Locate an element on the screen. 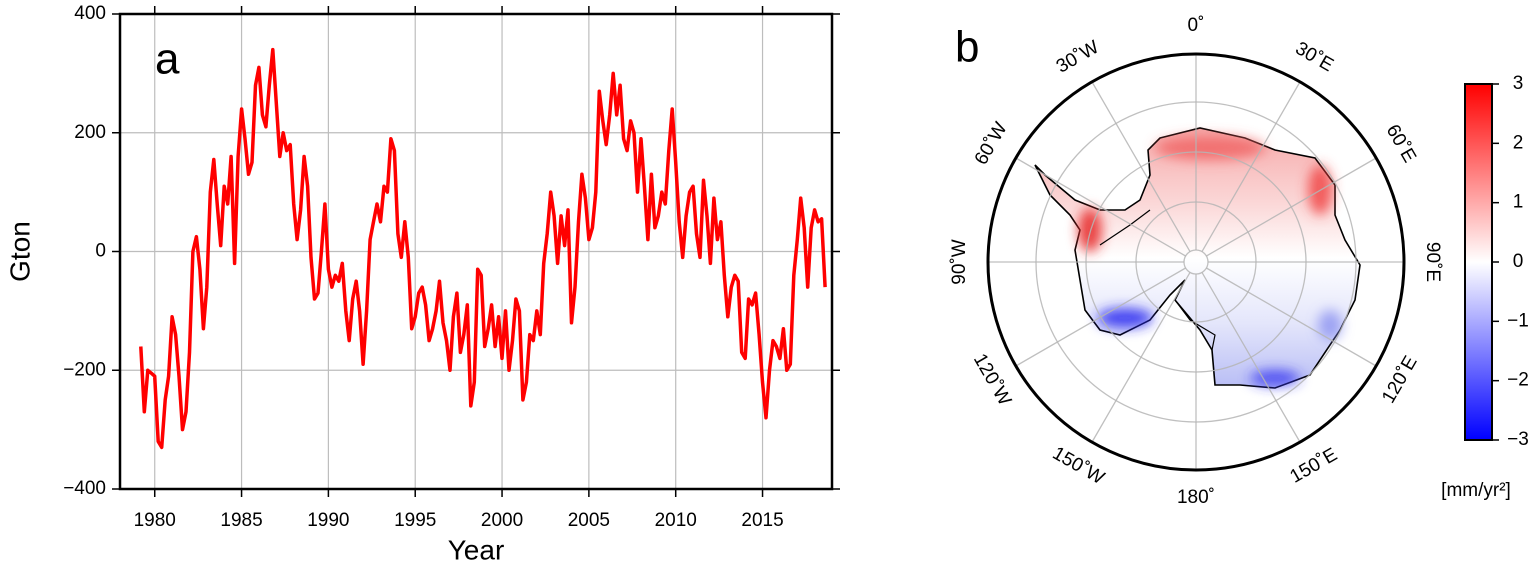  continent is located at coordinates (1197, 258).